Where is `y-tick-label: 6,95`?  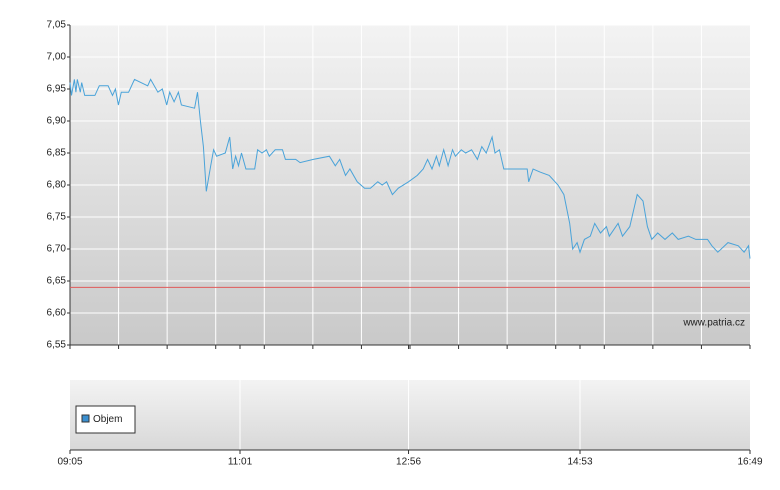
y-tick-label: 6,95 is located at coordinates (57, 89).